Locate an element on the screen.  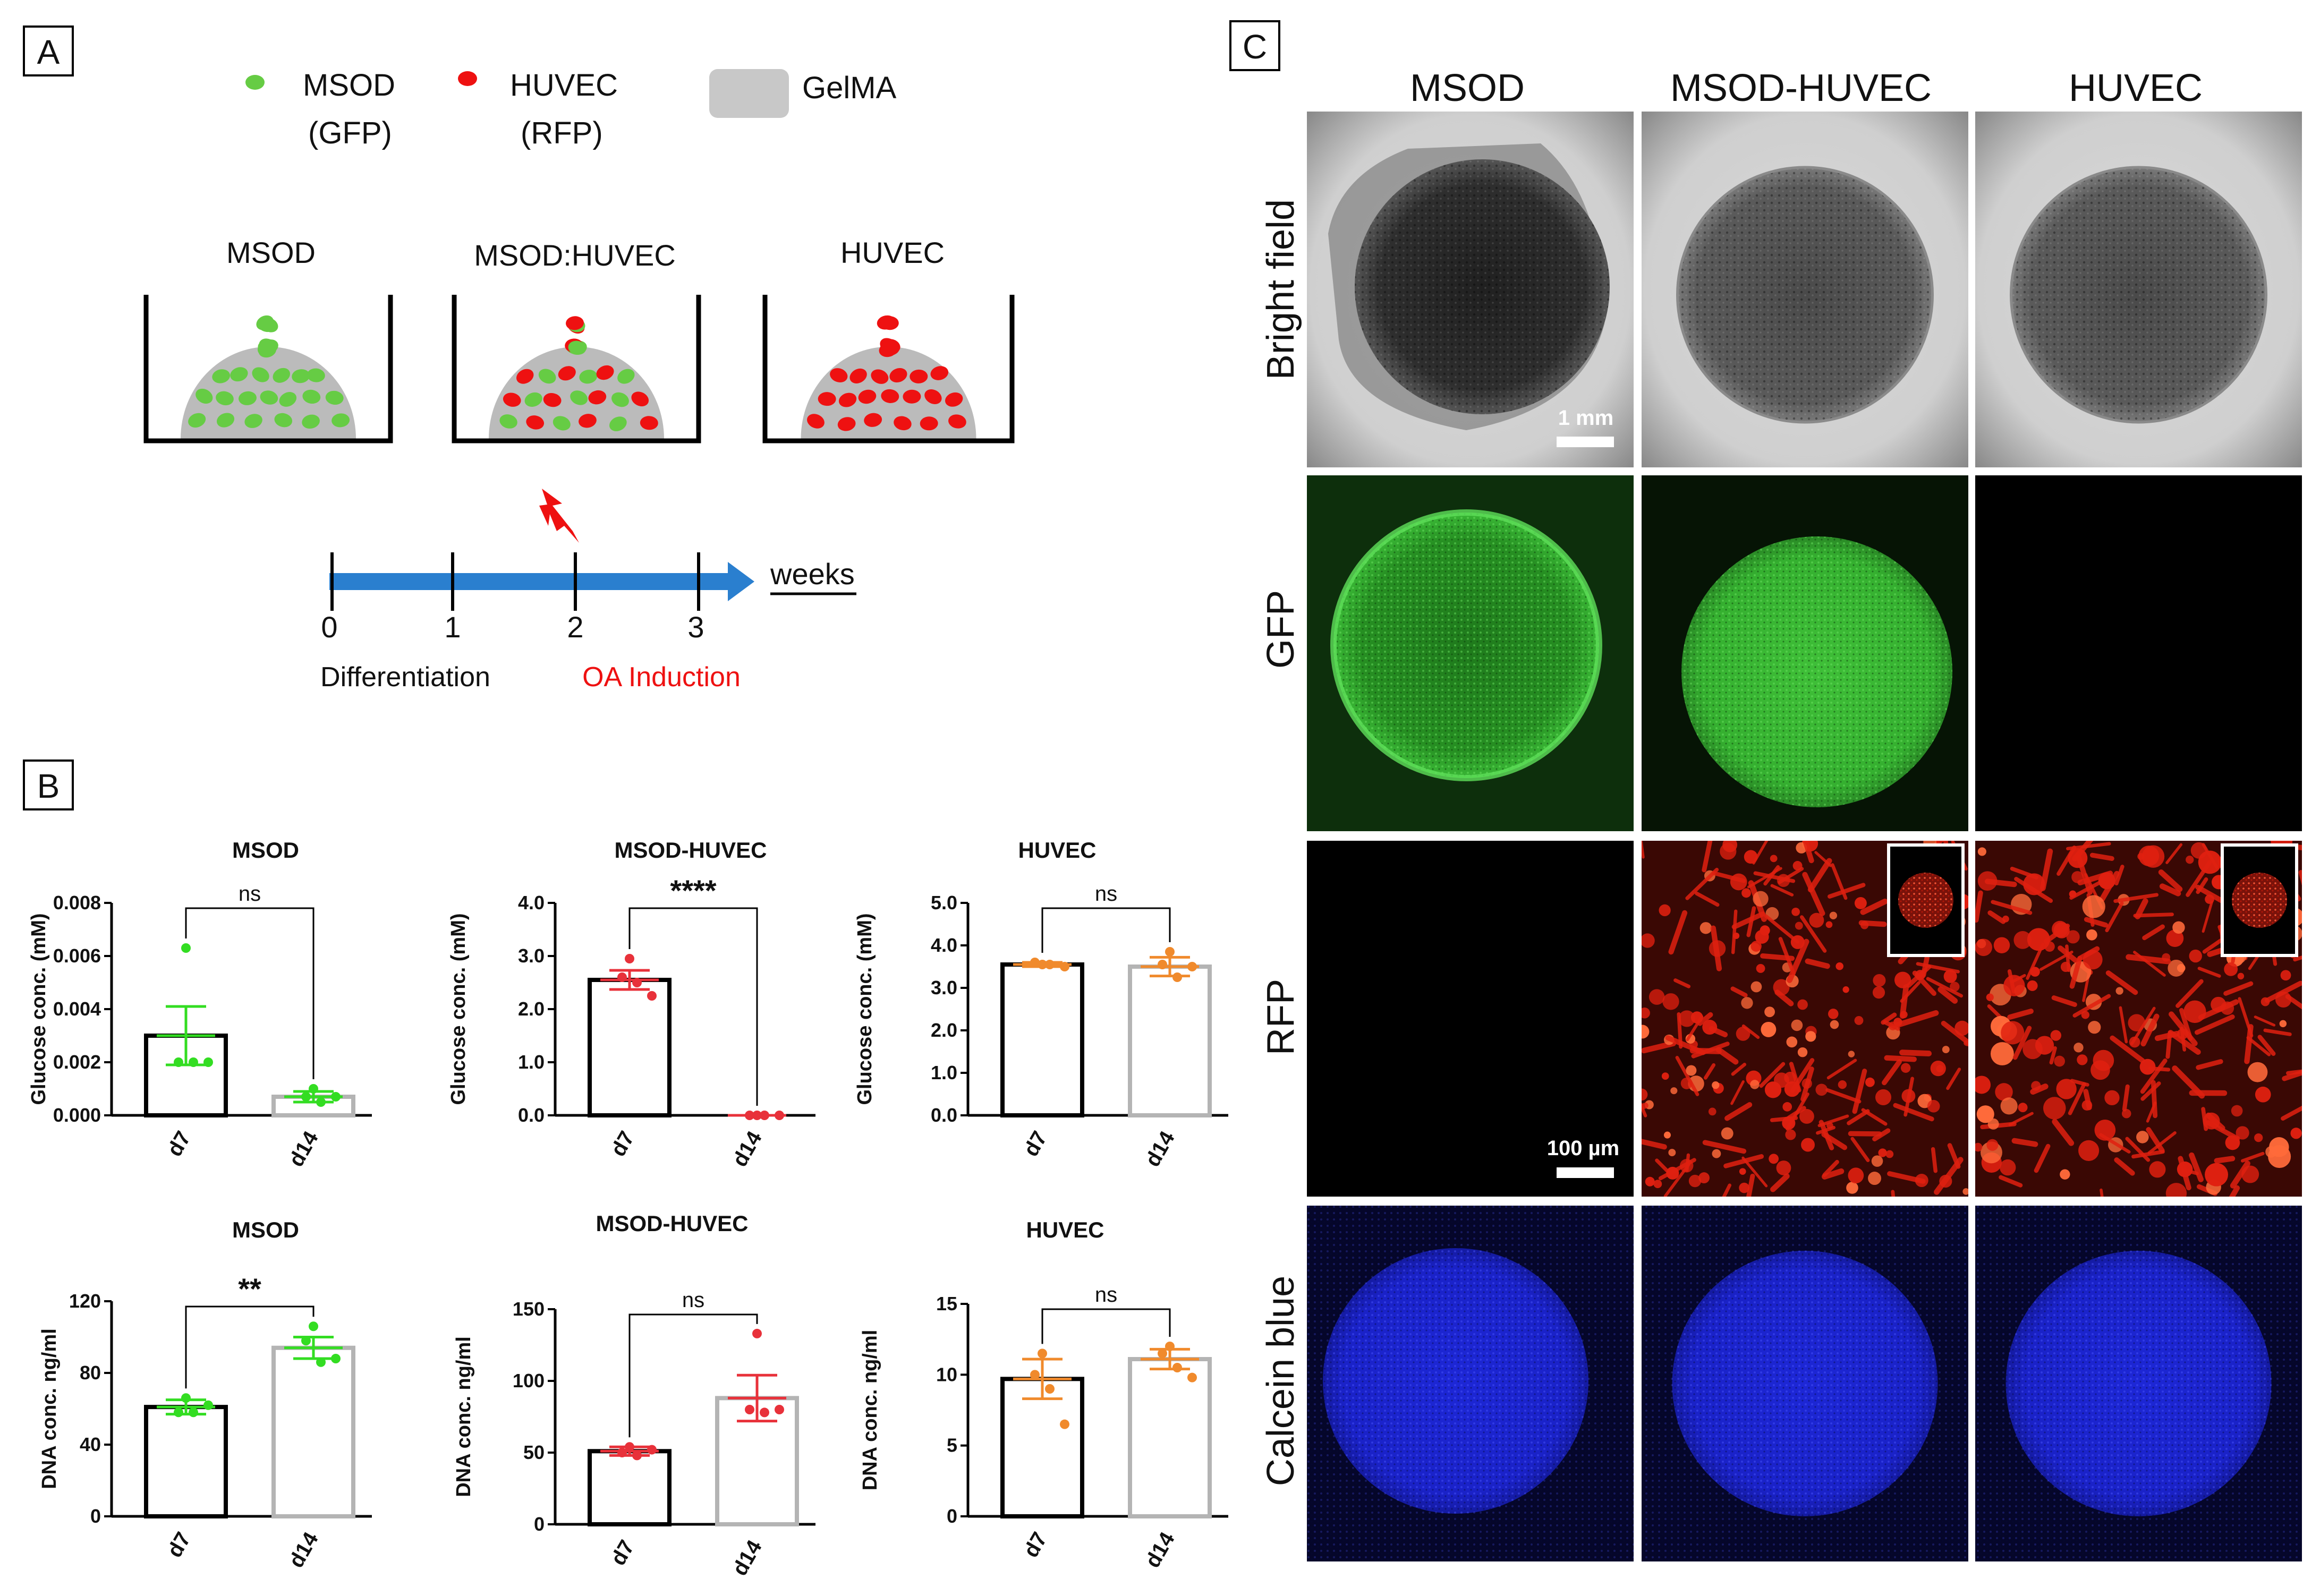
significance-bracket is located at coordinates (693, 1006).